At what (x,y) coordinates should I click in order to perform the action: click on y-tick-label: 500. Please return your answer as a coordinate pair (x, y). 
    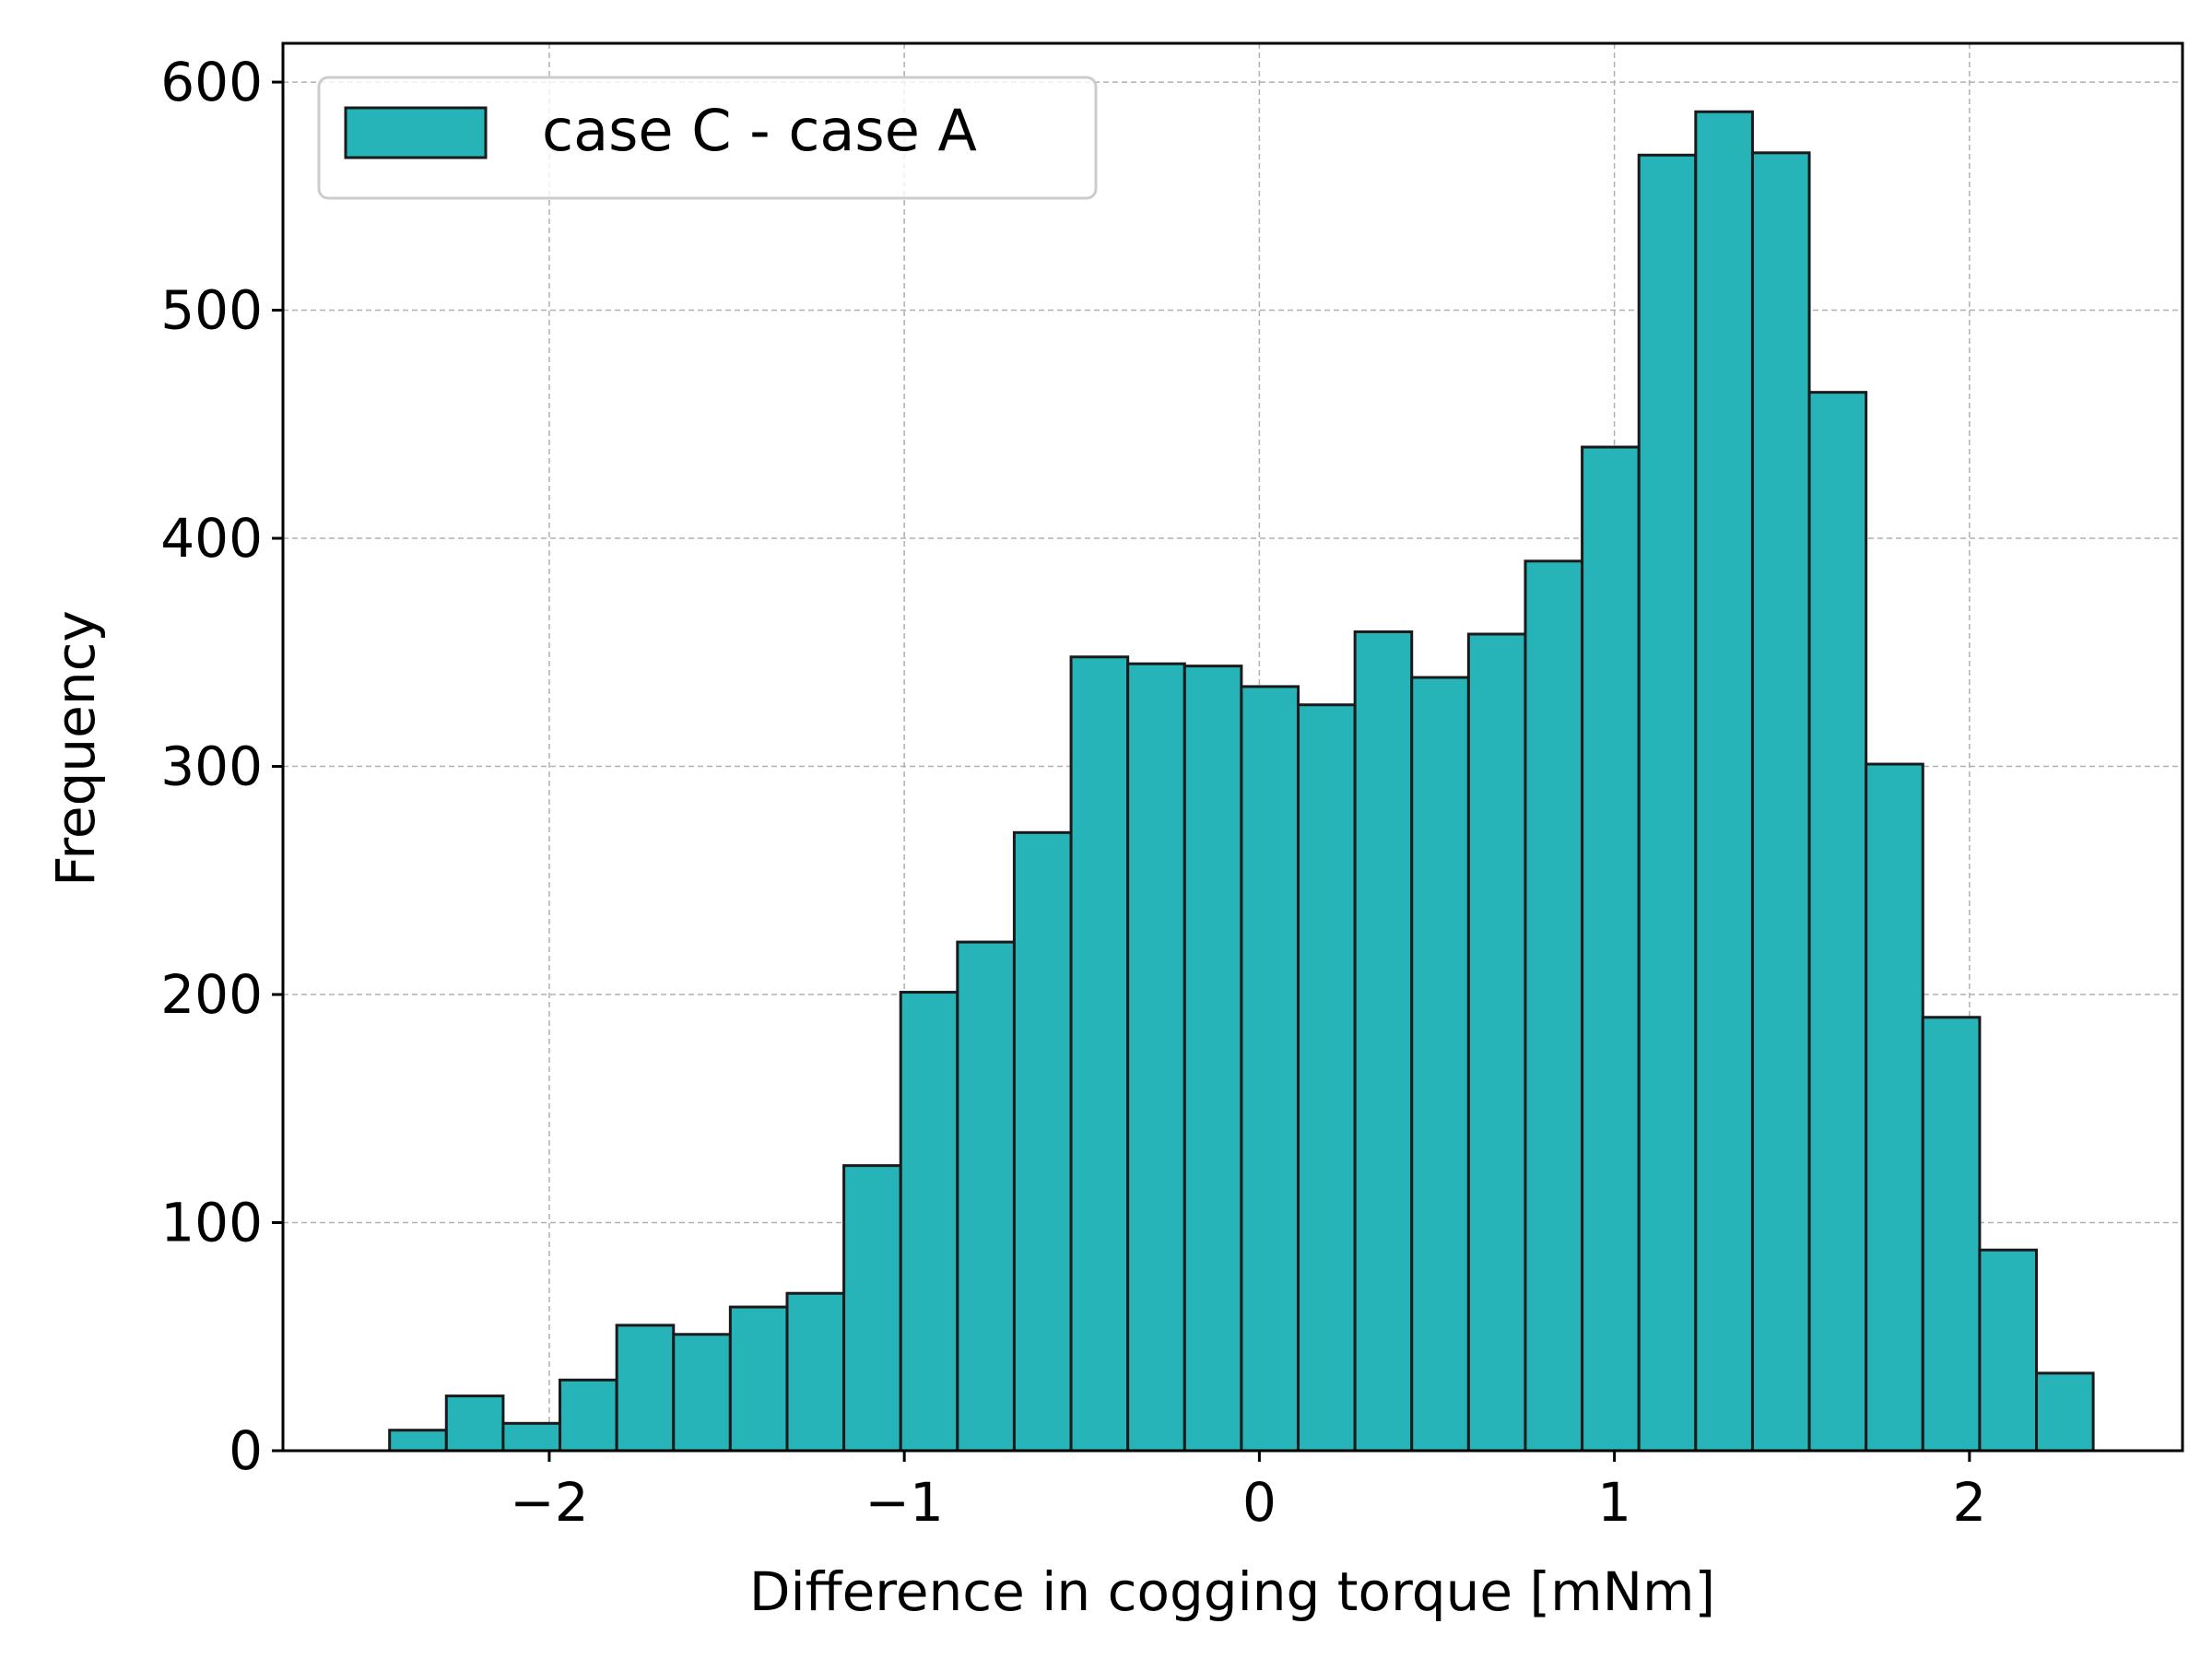
    Looking at the image, I should click on (211, 310).